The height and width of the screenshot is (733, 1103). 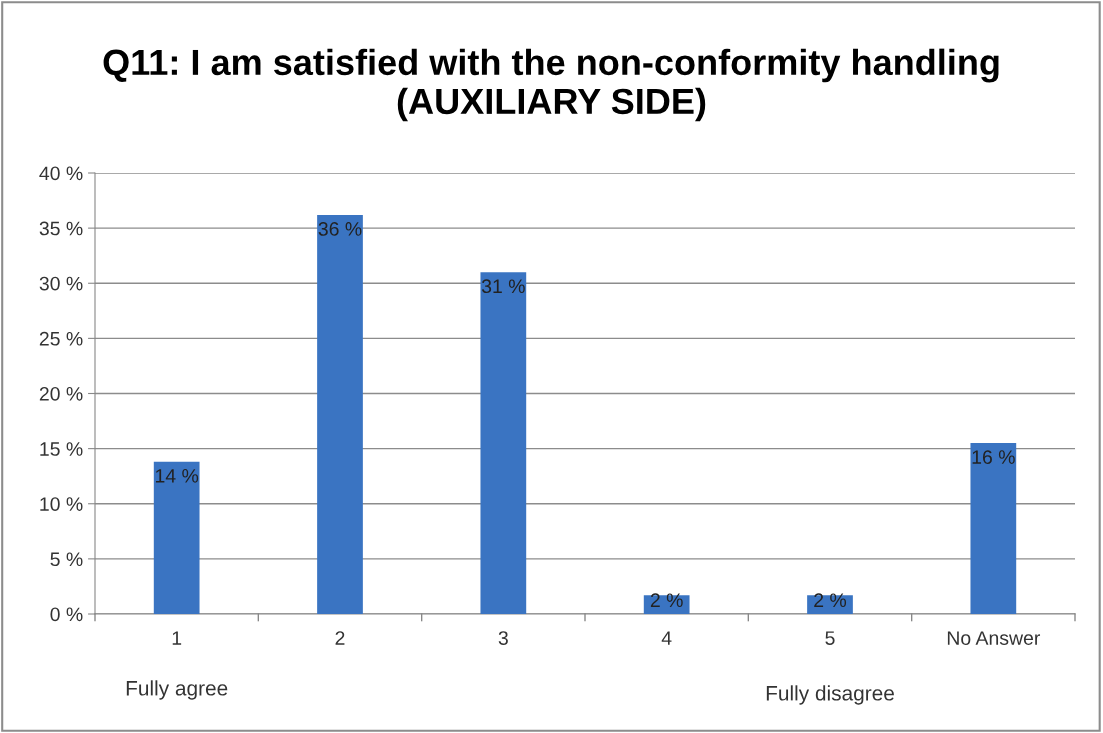 What do you see at coordinates (66, 559) in the screenshot?
I see `y-tick-label: 5 %` at bounding box center [66, 559].